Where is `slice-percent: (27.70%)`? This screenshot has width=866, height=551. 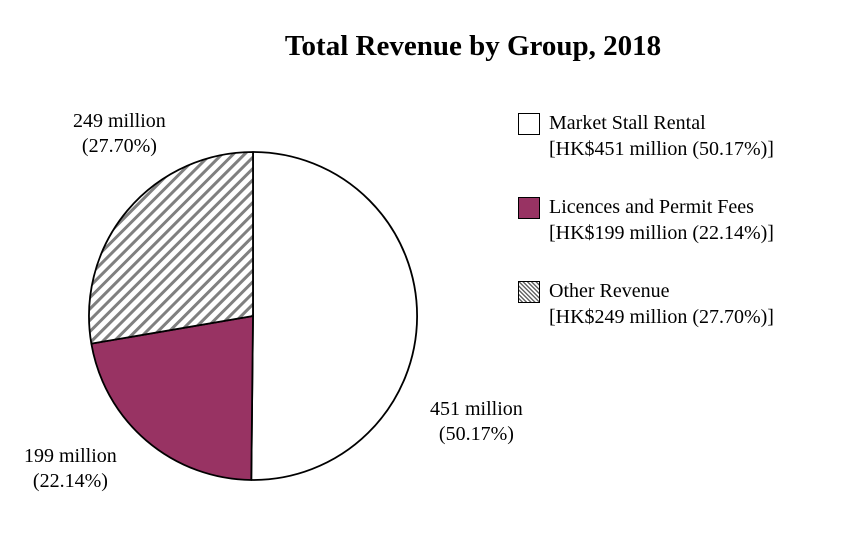
slice-percent: (27.70%) is located at coordinates (119, 146).